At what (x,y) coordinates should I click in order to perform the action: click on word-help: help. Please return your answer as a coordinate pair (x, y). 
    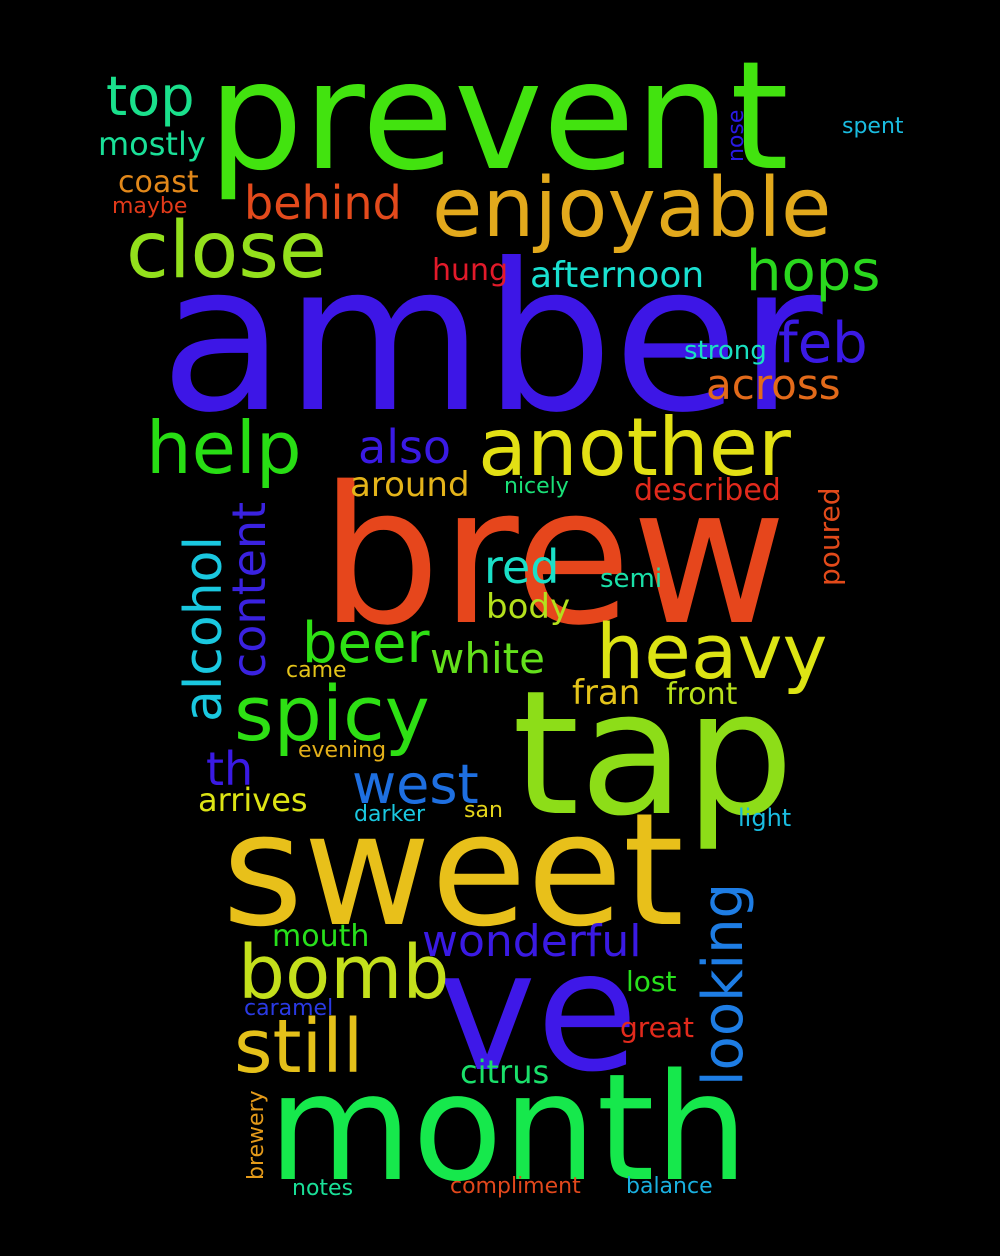
    Looking at the image, I should click on (224, 448).